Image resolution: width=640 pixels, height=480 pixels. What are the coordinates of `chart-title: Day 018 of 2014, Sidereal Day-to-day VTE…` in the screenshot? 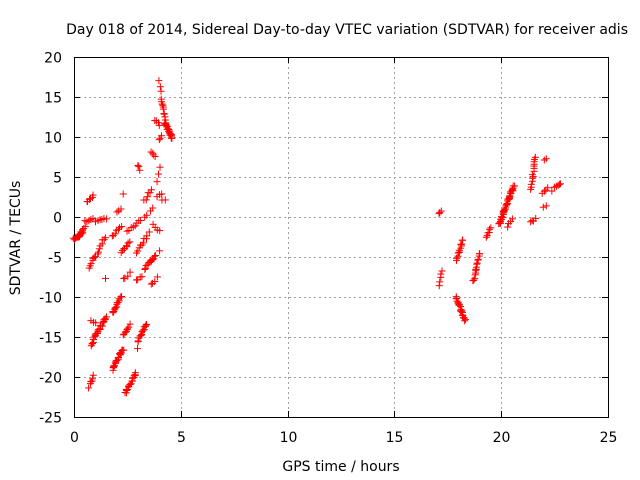 It's located at (347, 30).